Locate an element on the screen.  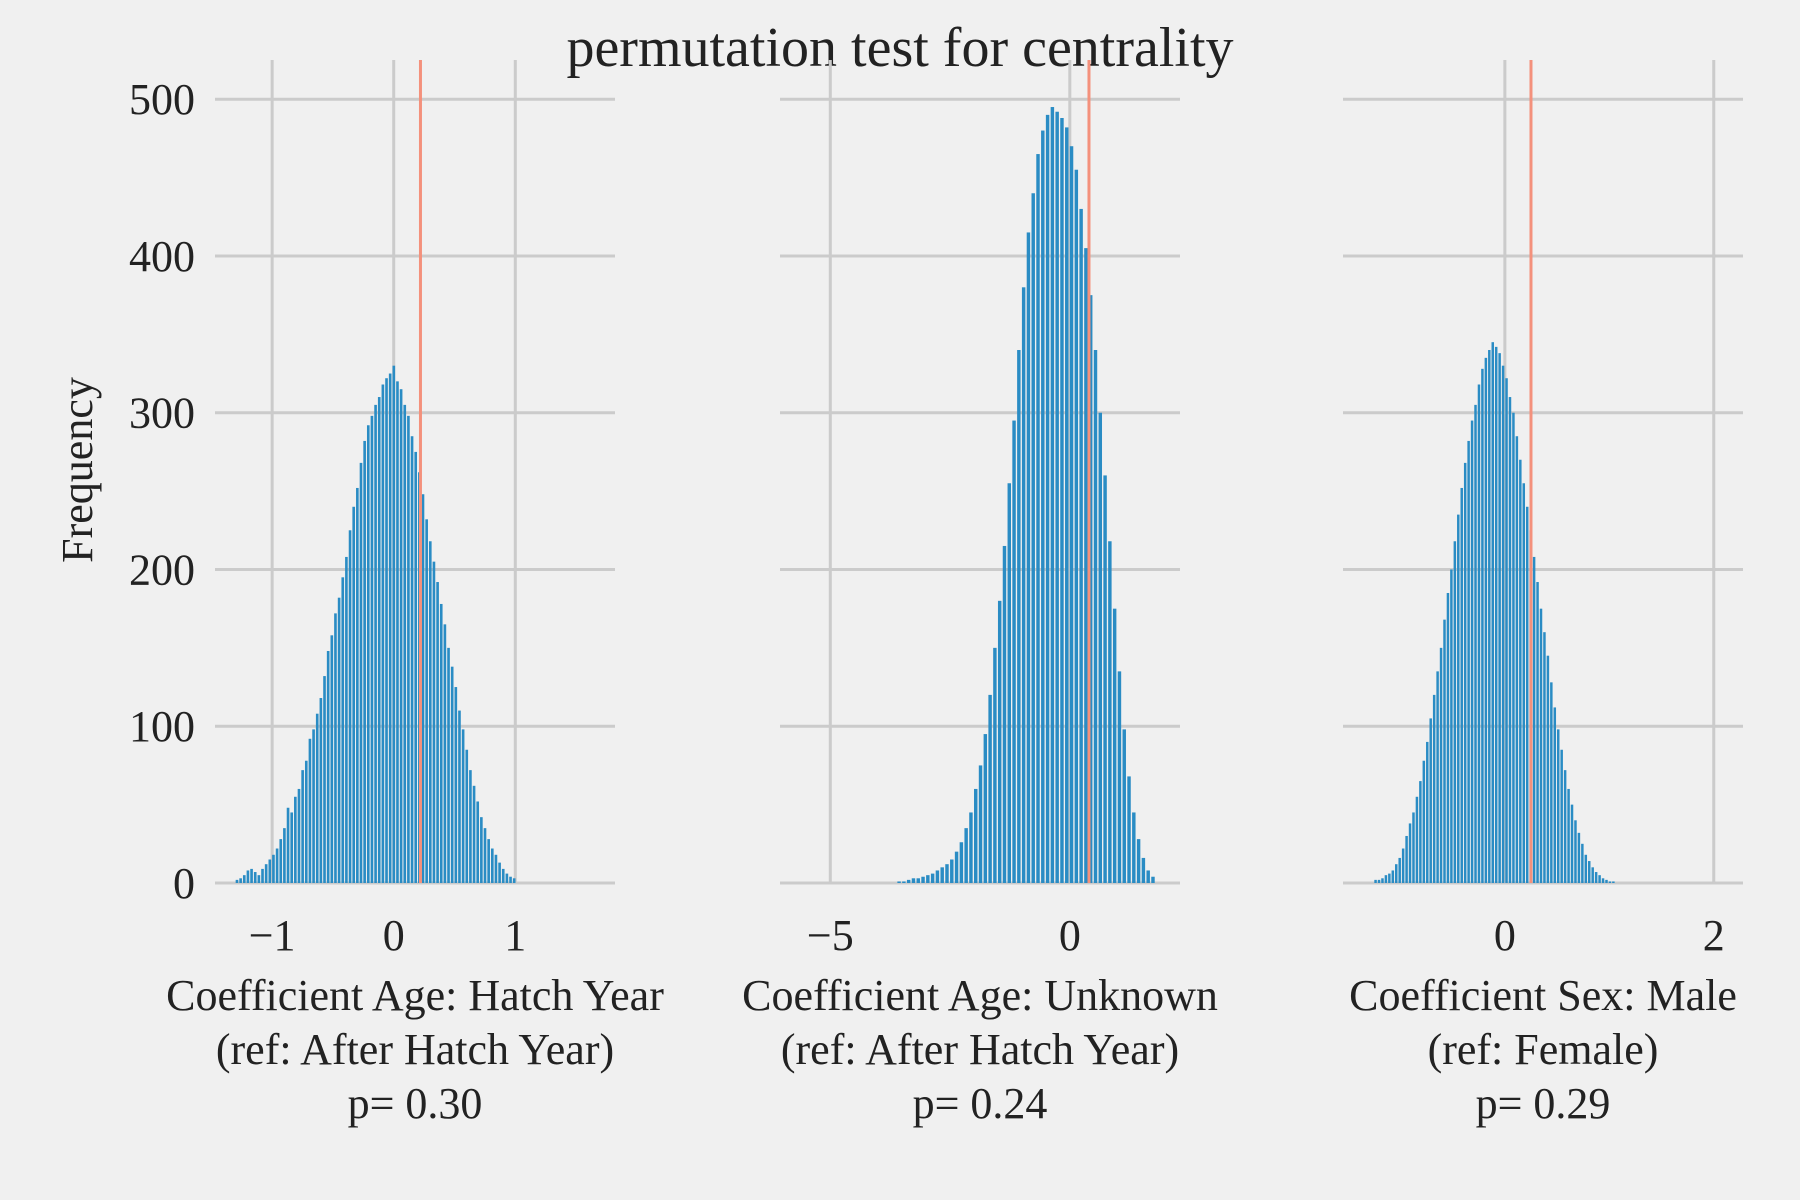
x-axis-label-line: Coefficient Age: Hatch Year is located at coordinates (415, 995).